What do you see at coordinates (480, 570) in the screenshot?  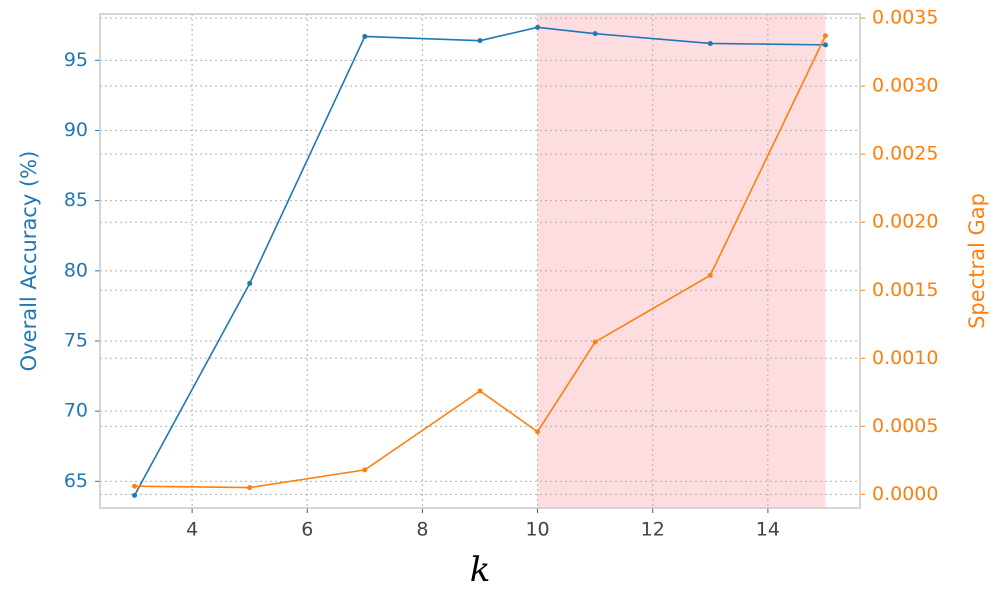 I see `x-axis-label: k` at bounding box center [480, 570].